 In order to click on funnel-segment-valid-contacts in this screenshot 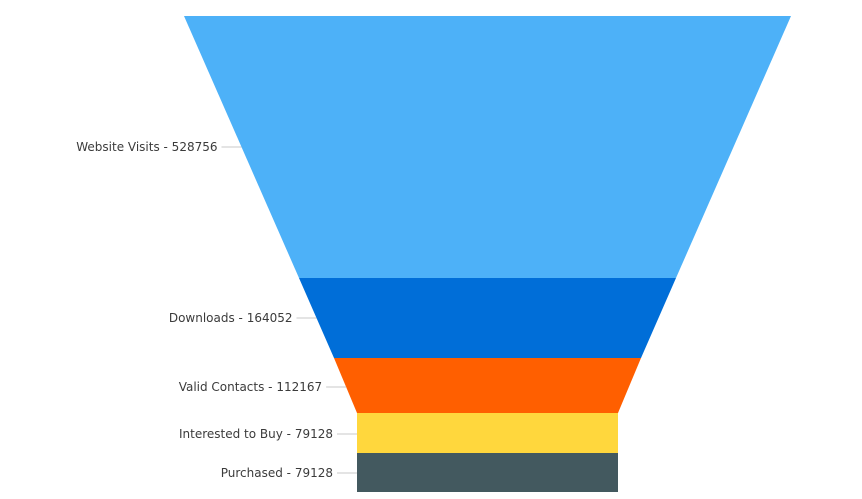, I will do `click(487, 385)`.